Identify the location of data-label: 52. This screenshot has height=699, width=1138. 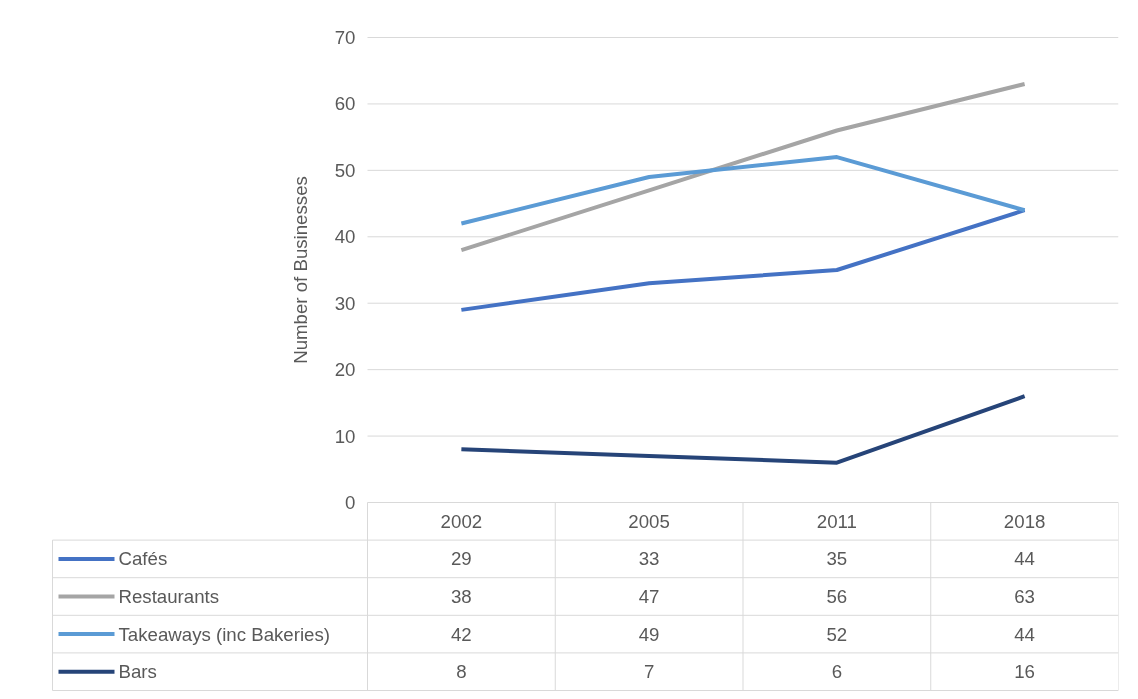
(837, 634).